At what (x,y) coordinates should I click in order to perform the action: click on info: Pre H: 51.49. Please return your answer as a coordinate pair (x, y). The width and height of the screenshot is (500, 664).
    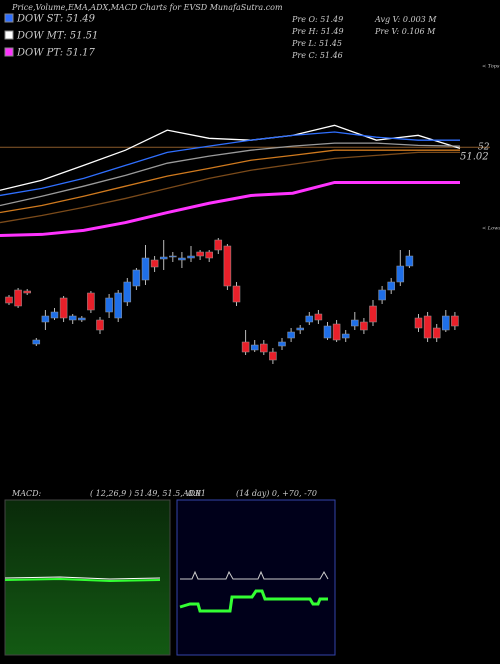
    Looking at the image, I should click on (317, 31).